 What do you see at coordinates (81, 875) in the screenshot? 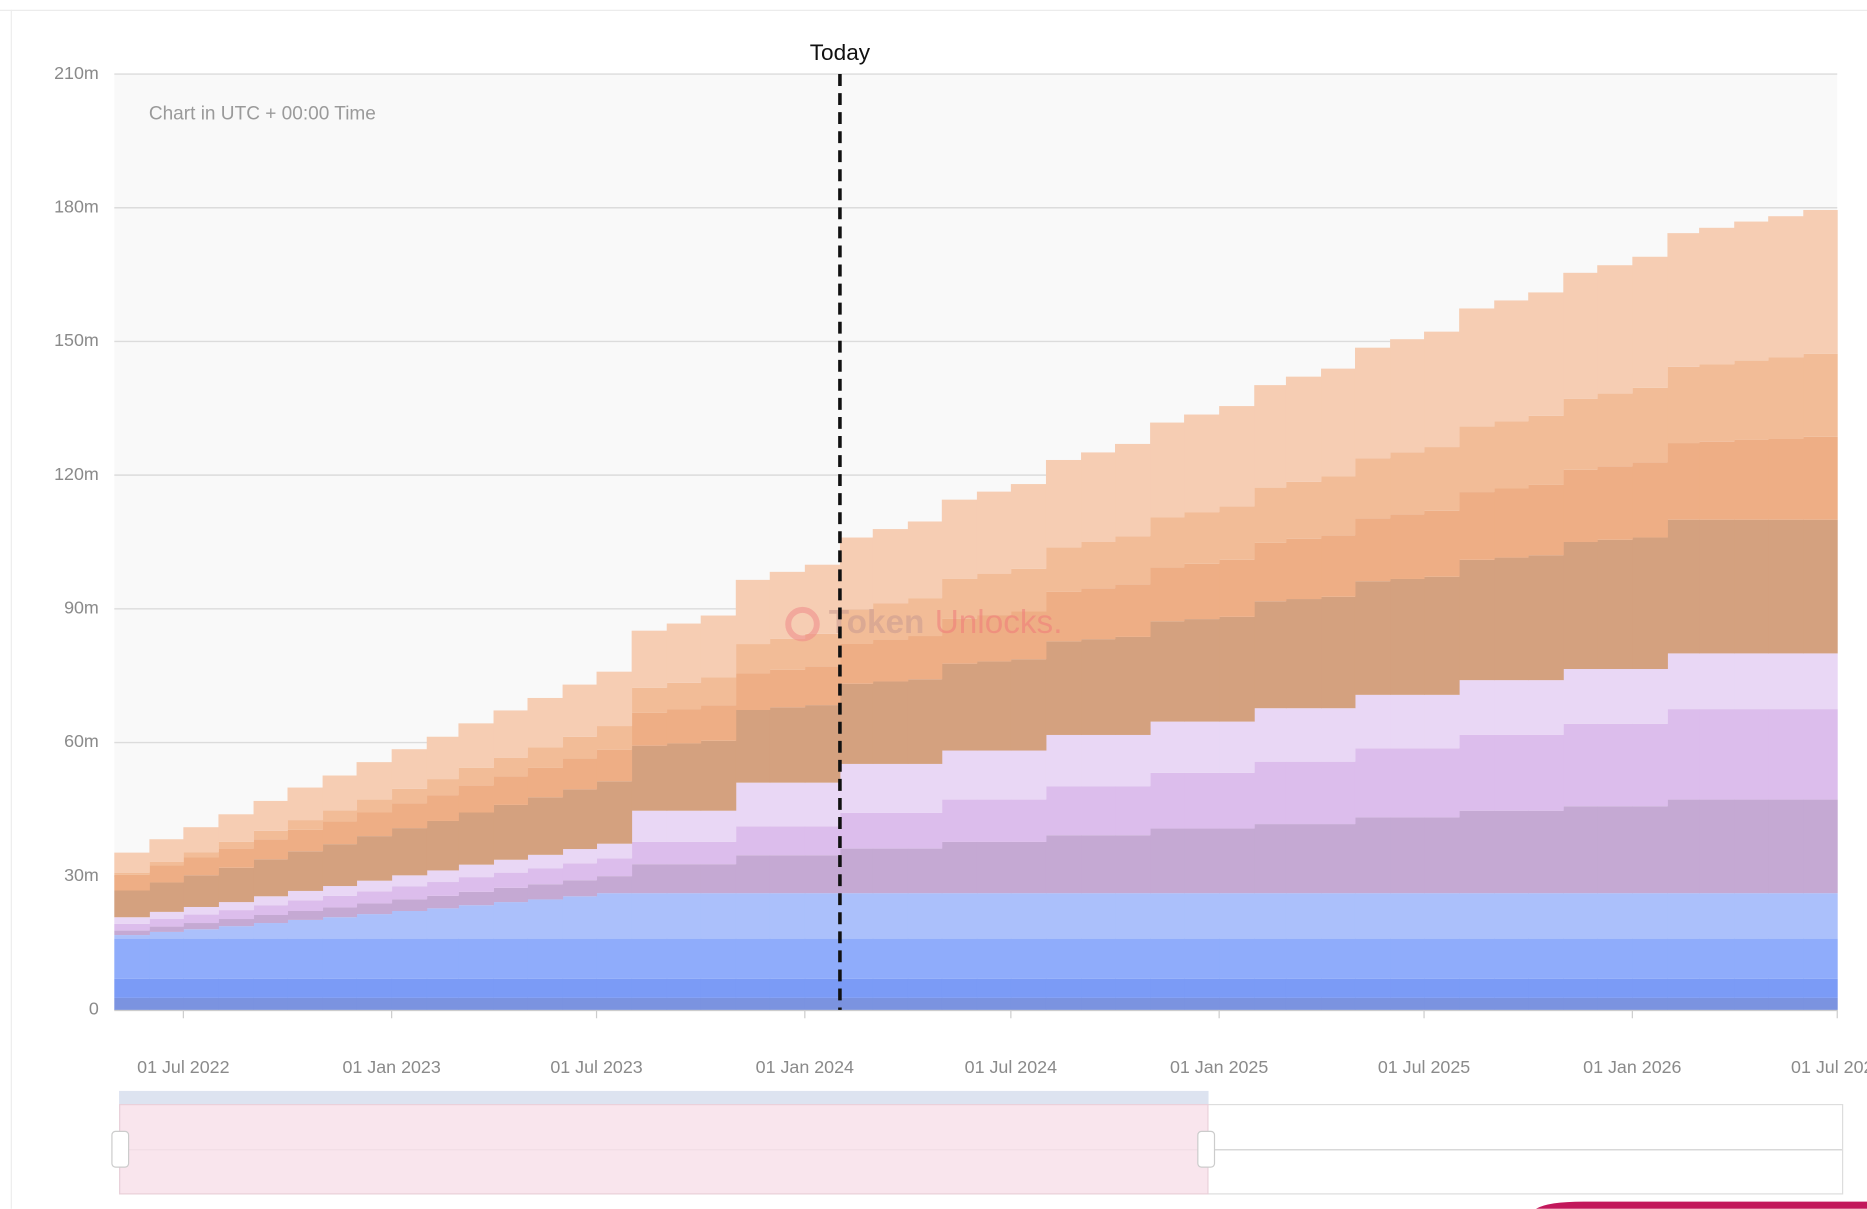
I see `y-tick-label: 30m` at bounding box center [81, 875].